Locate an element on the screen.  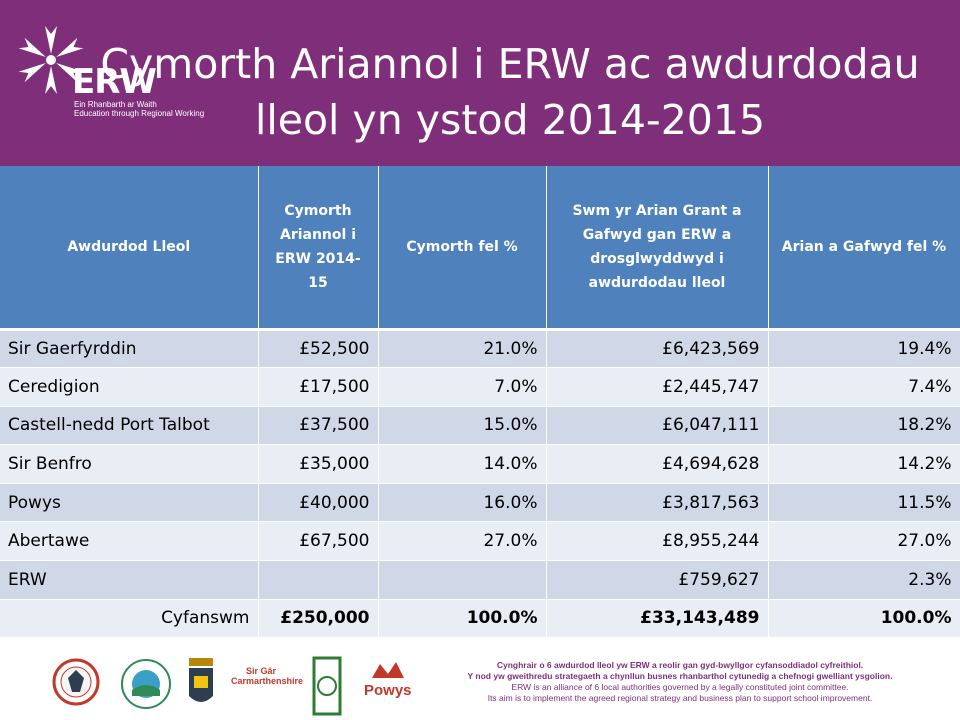
cell-grant-percent: 27.0% is located at coordinates (864, 541).